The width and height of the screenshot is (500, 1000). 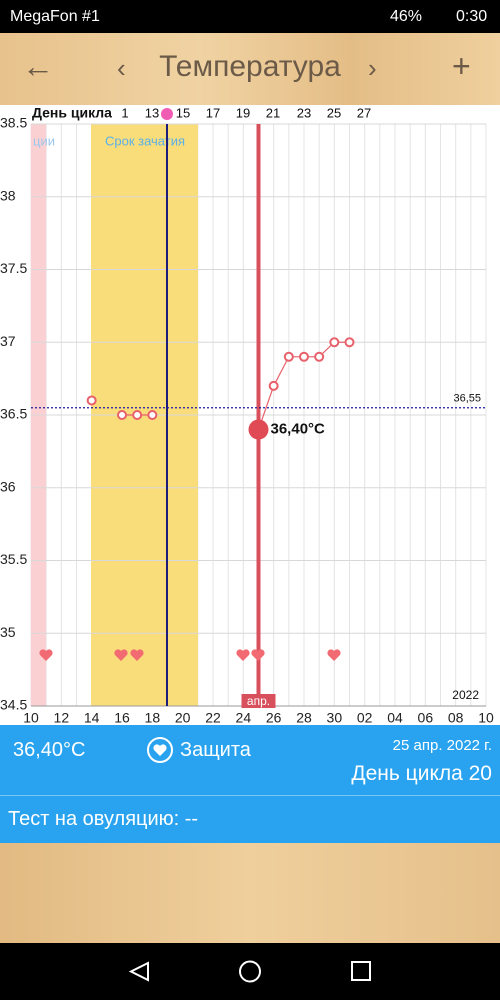 What do you see at coordinates (8, 195) in the screenshot?
I see `y-tick-label: 38` at bounding box center [8, 195].